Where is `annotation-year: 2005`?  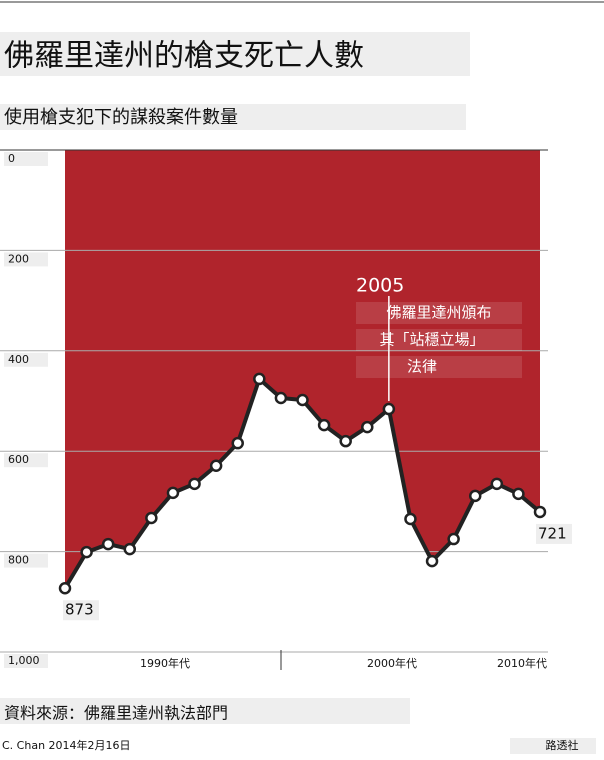
annotation-year: 2005 is located at coordinates (380, 286).